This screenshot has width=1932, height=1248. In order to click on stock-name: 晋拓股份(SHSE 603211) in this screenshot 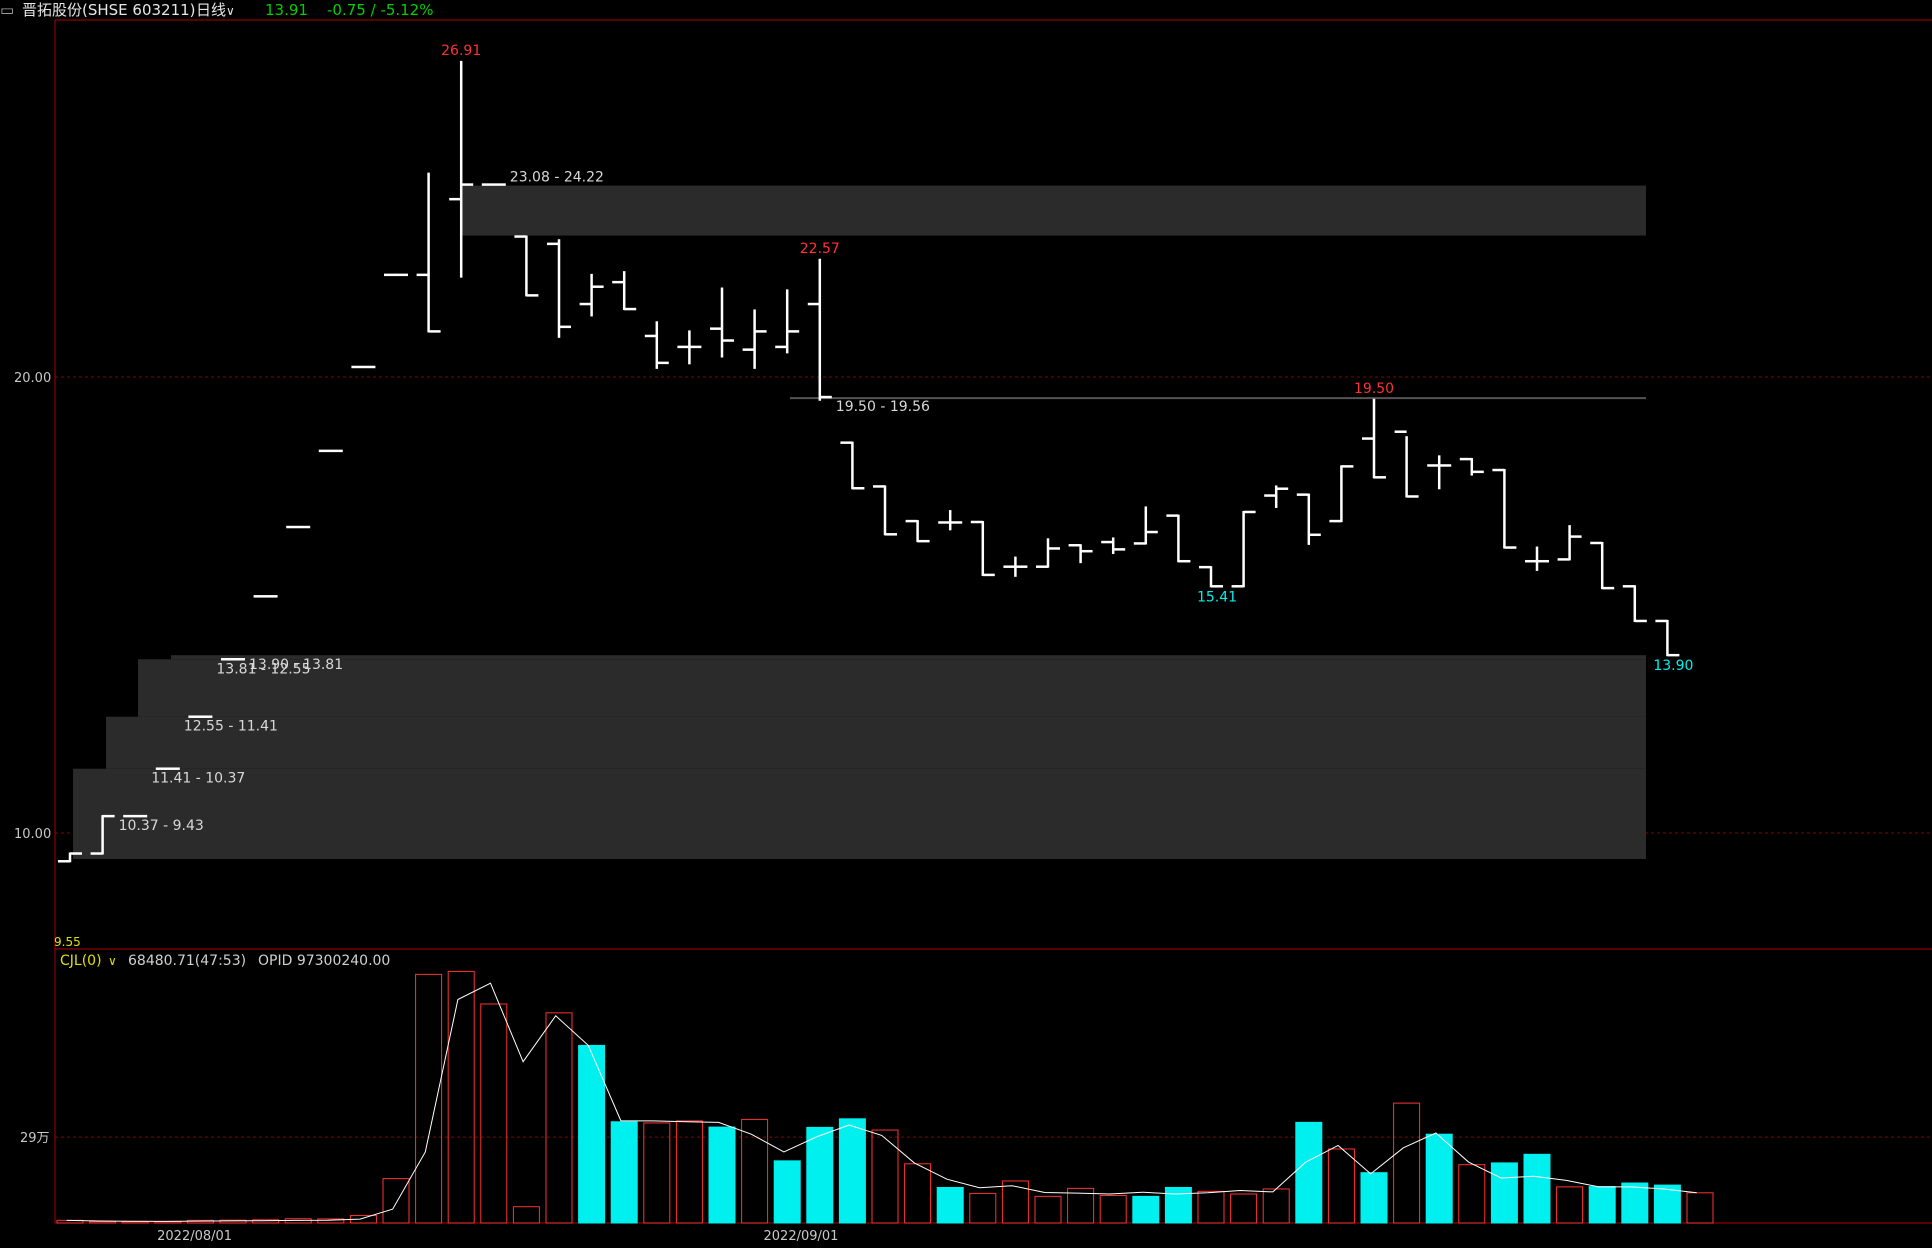, I will do `click(109, 10)`.